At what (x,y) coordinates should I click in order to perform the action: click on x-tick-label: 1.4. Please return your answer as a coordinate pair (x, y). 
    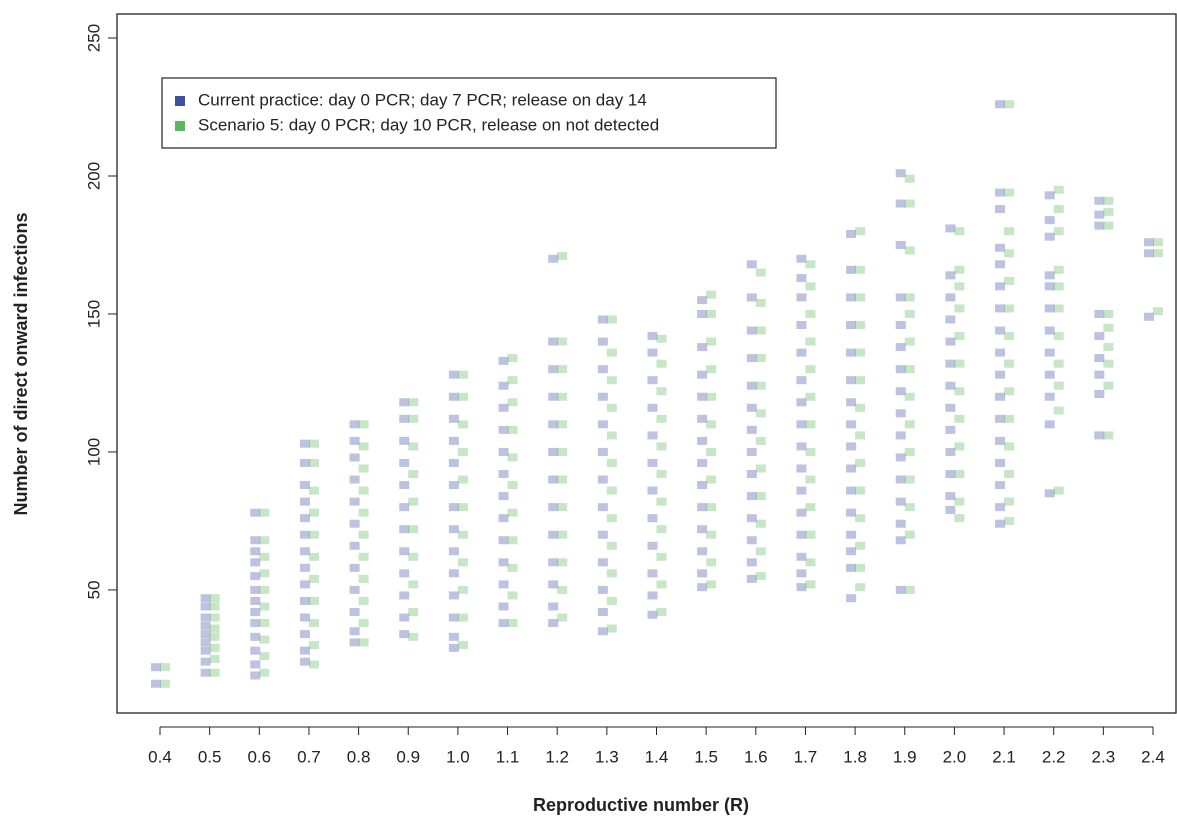
    Looking at the image, I should click on (657, 756).